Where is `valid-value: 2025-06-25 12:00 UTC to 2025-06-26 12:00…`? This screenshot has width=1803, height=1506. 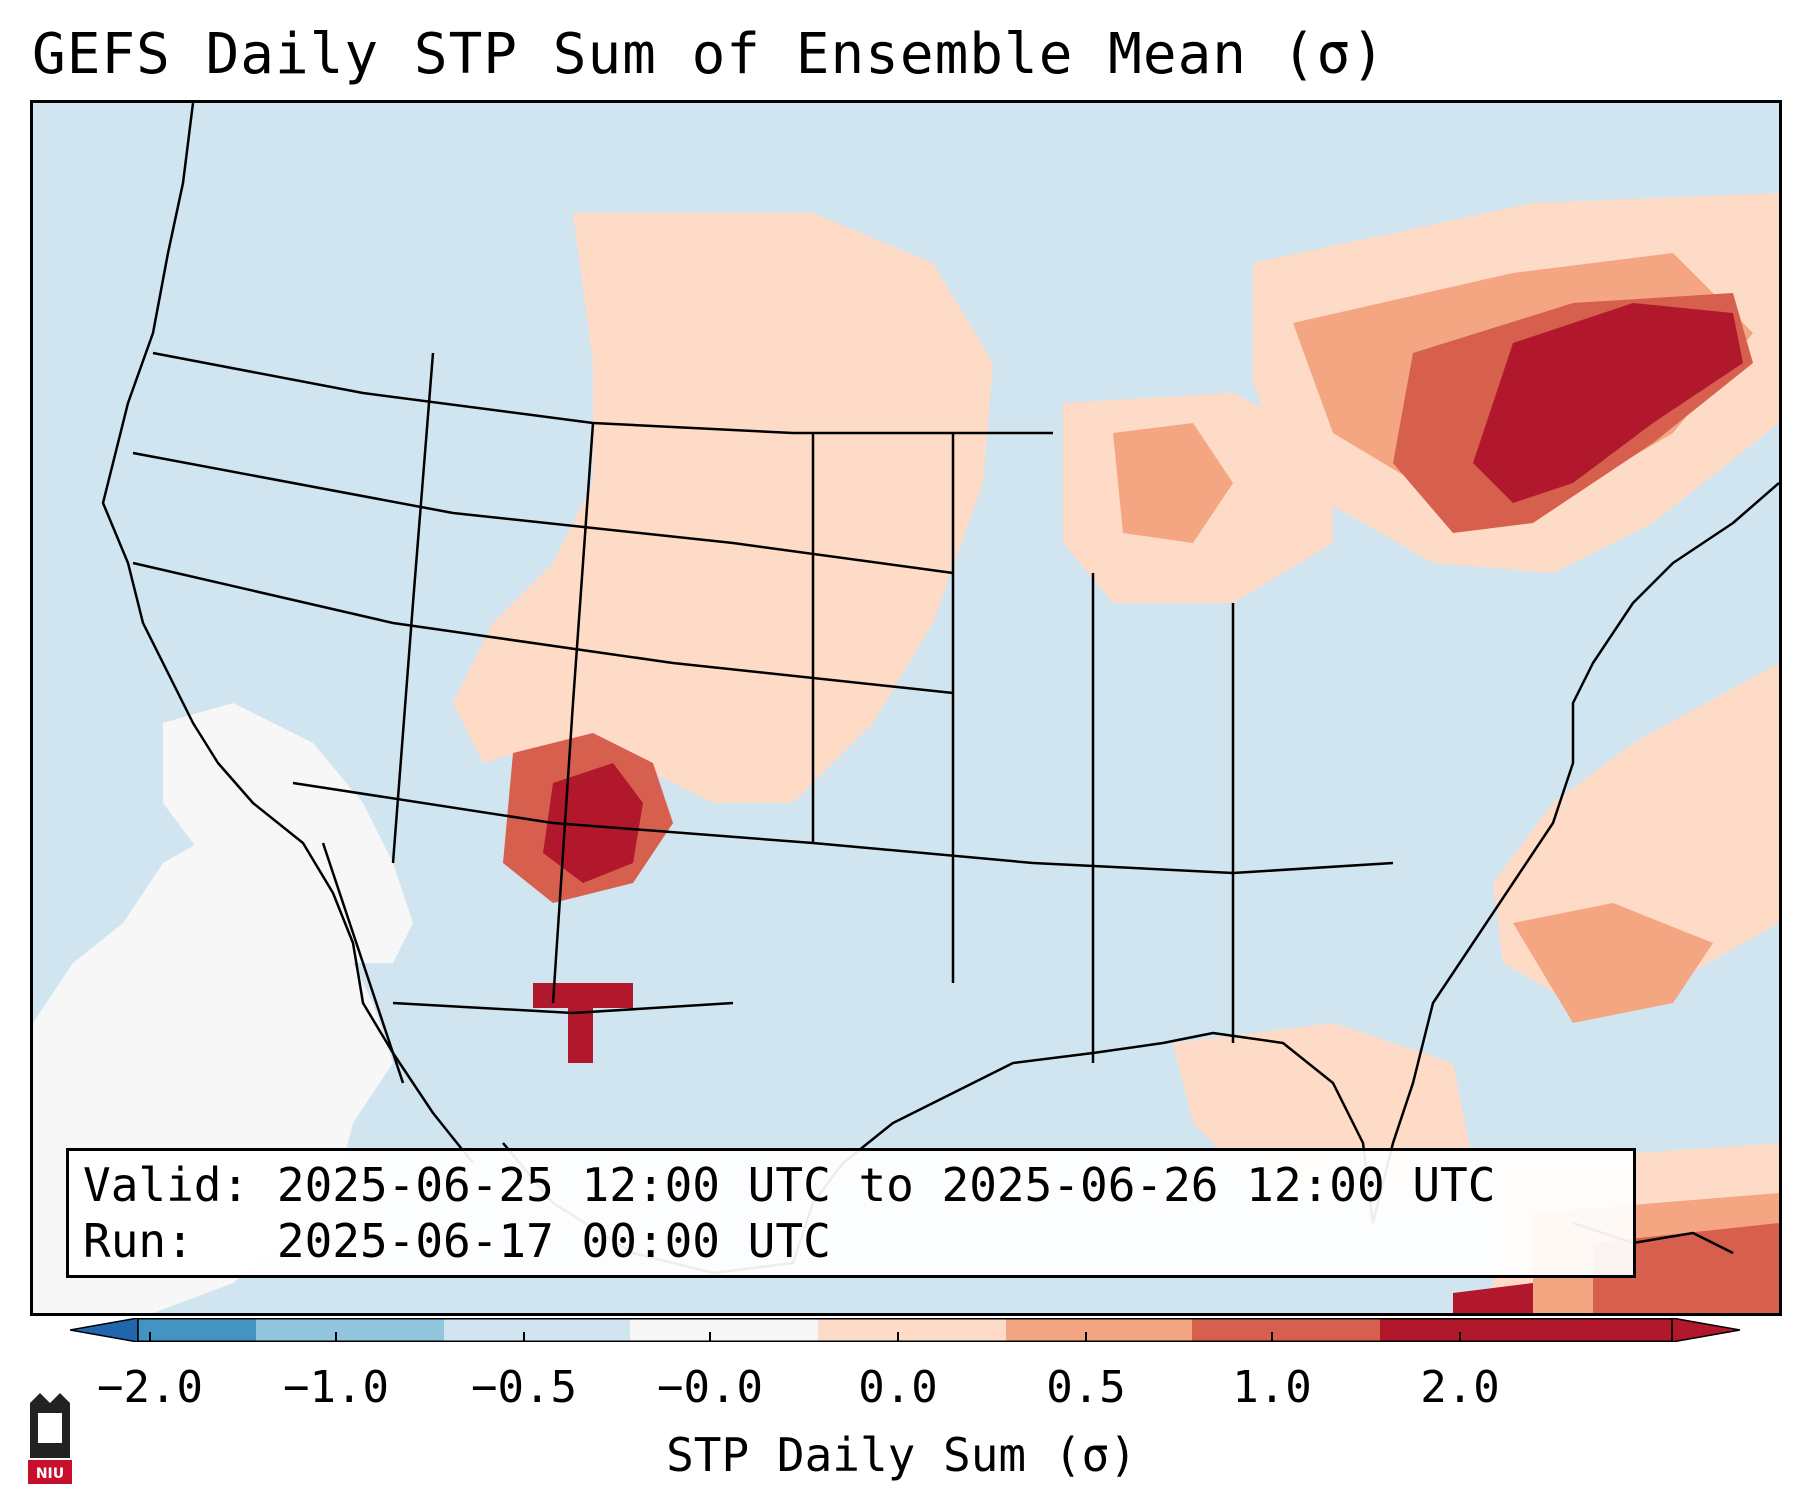 valid-value: 2025-06-25 12:00 UTC to 2025-06-26 12:00… is located at coordinates (886, 1185).